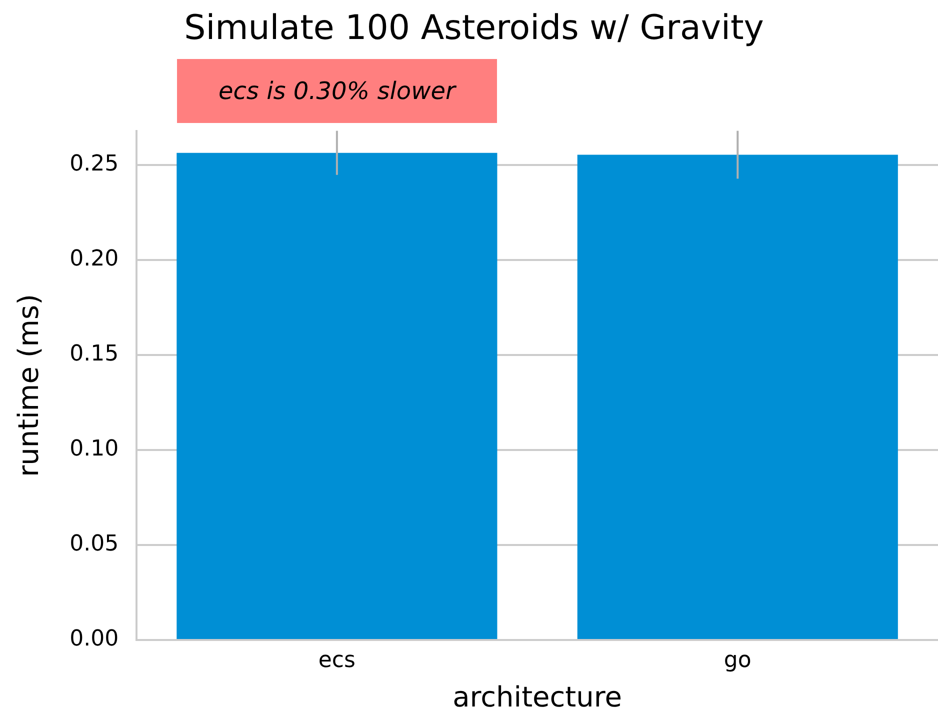 This screenshot has height=721, width=938. I want to click on y-tick-label: 0.25, so click(94, 164).